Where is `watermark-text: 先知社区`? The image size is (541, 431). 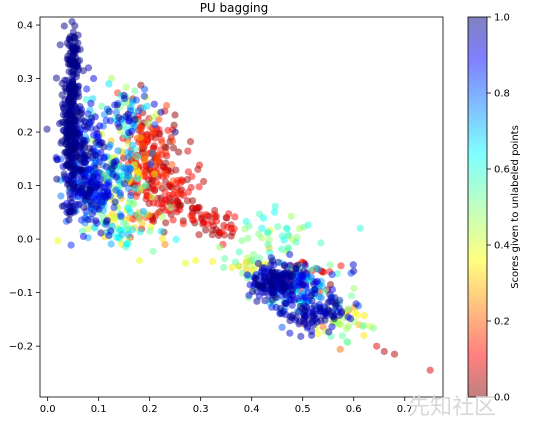 watermark-text: 先知社区 is located at coordinates (452, 407).